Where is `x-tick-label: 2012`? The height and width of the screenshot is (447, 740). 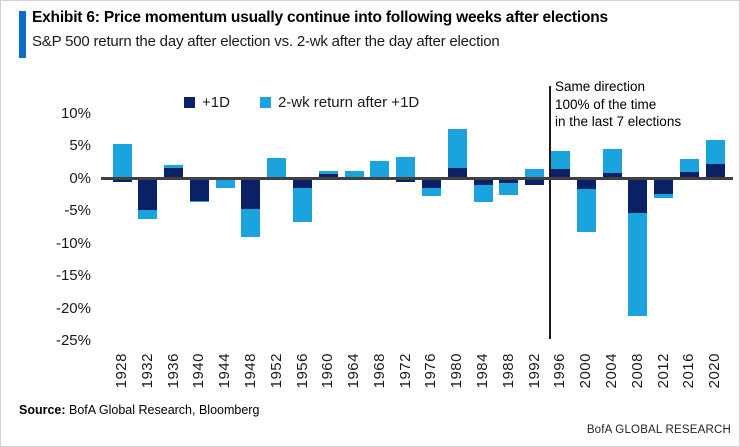
x-tick-label: 2012 is located at coordinates (663, 371).